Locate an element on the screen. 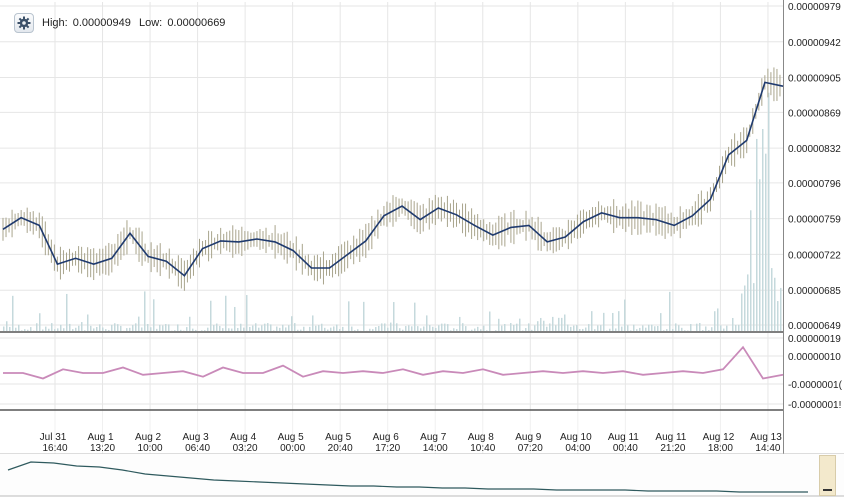 Image resolution: width=844 pixels, height=503 pixels. osc-tick-label: -0.0000001( is located at coordinates (815, 385).